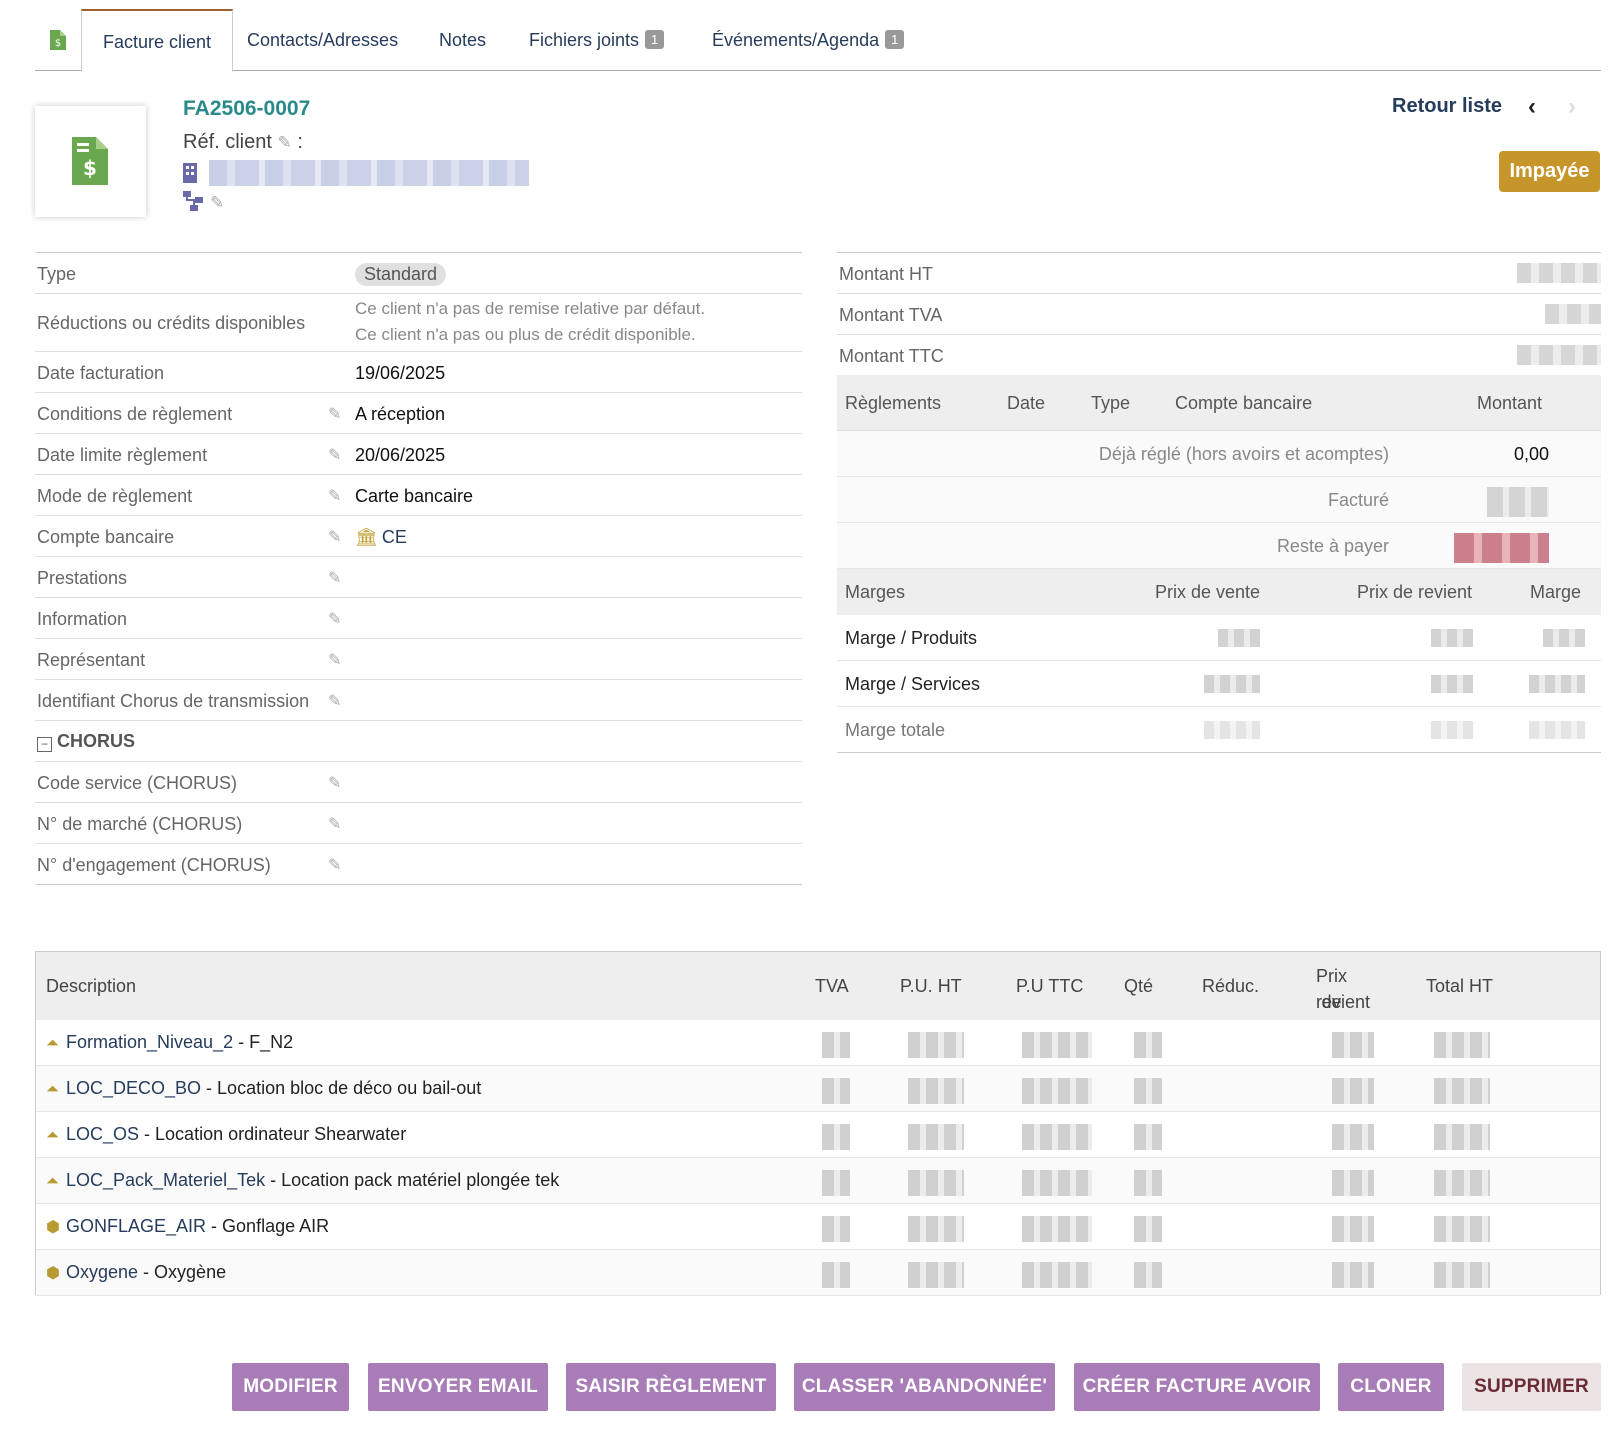  I want to click on info-row-conditions: Conditions de règlement ✎ A réception, so click(418, 413).